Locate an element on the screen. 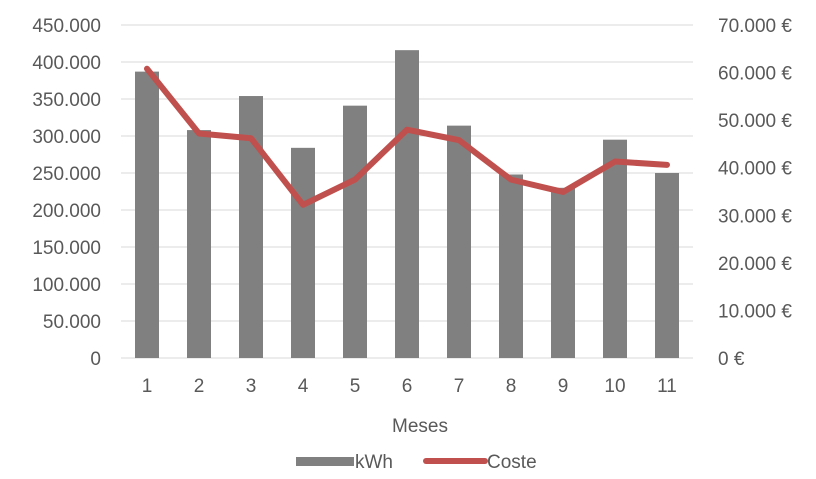  y-left-tick-label: 400.000 is located at coordinates (66, 63).